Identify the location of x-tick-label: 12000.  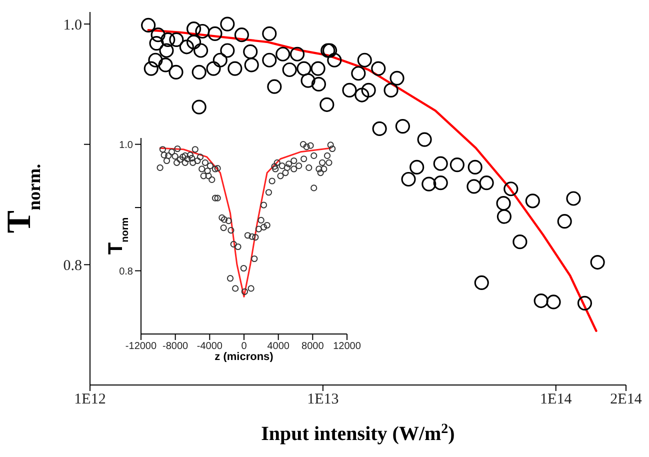
(347, 346).